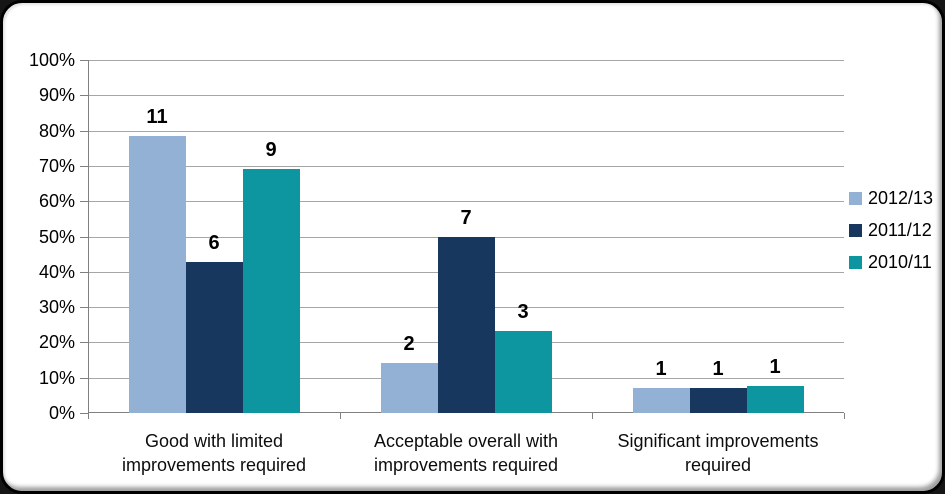 The width and height of the screenshot is (945, 494). Describe the element at coordinates (56, 271) in the screenshot. I see `y-tick-label: 40%` at that location.